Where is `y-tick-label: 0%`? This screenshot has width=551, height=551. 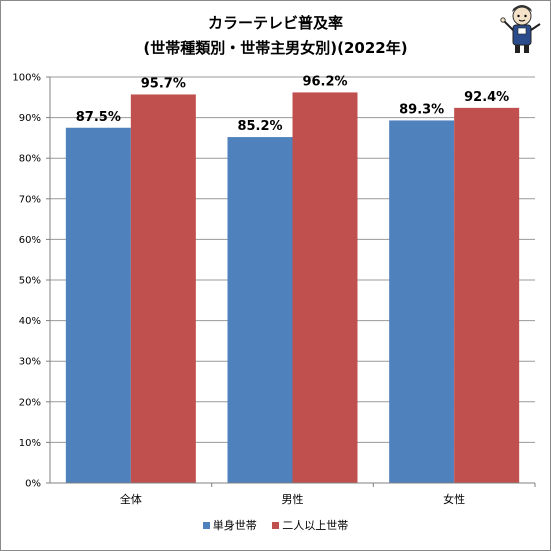
y-tick-label: 0% is located at coordinates (33, 484).